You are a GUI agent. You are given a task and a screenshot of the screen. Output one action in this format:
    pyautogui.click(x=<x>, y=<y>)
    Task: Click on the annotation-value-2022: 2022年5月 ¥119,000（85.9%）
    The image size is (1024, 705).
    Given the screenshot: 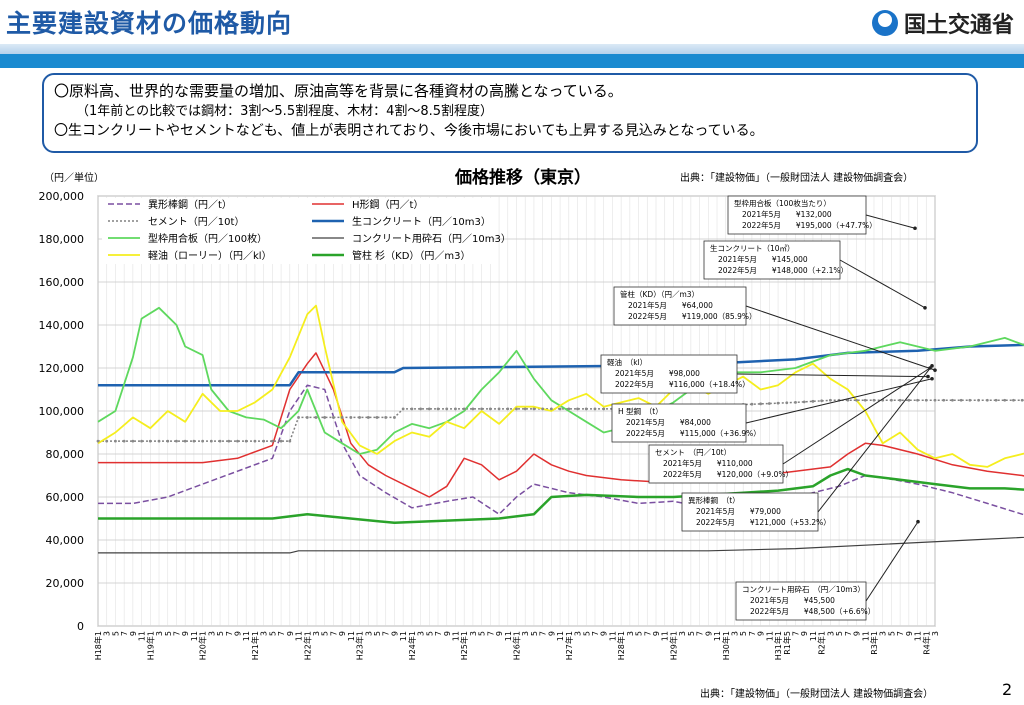 What is the action you would take?
    pyautogui.click(x=692, y=316)
    